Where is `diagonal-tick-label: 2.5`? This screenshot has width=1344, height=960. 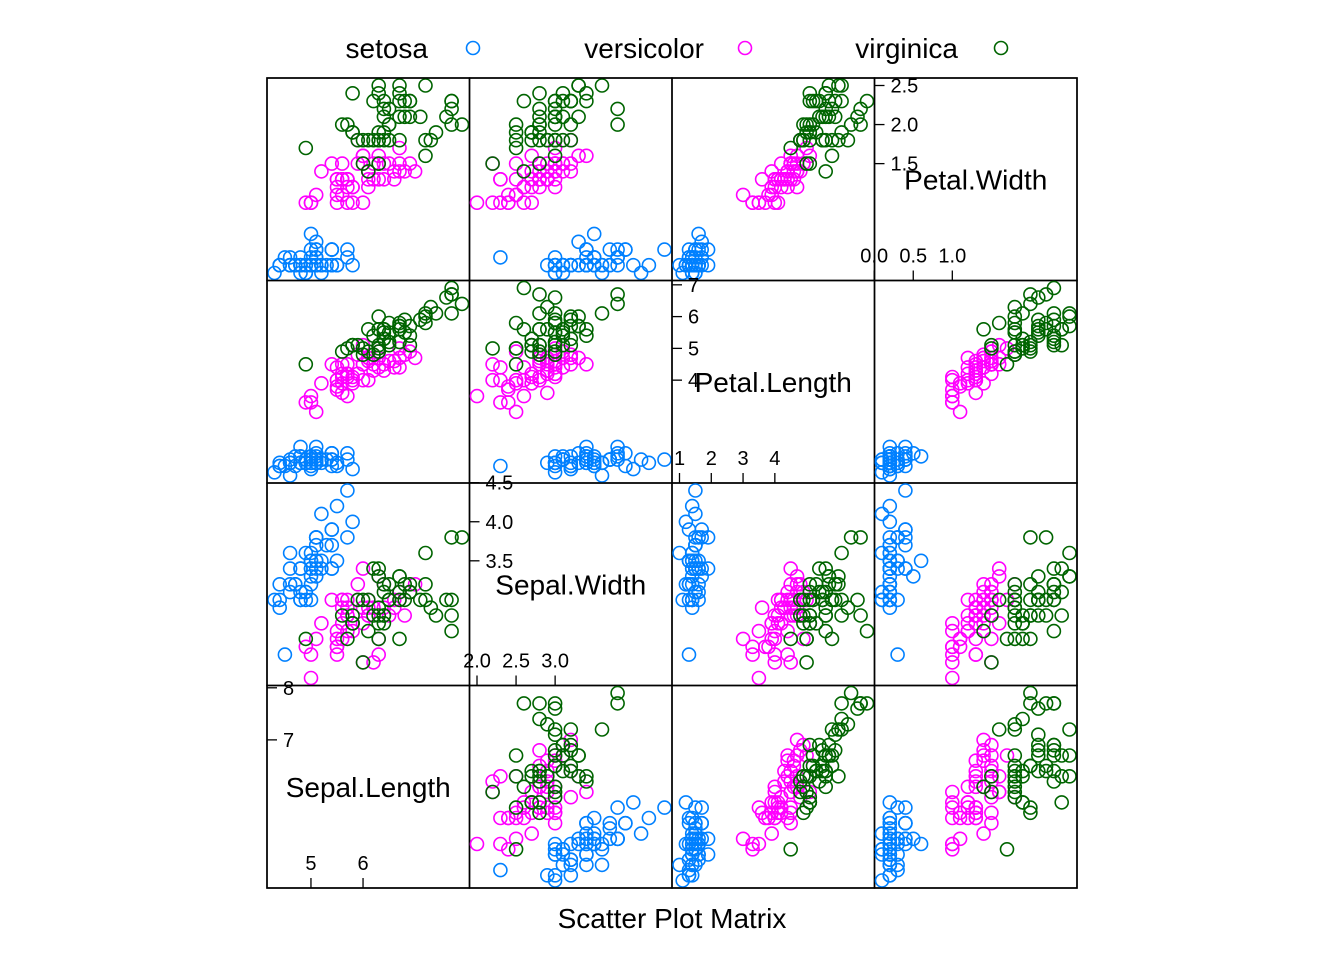 diagonal-tick-label: 2.5 is located at coordinates (905, 87).